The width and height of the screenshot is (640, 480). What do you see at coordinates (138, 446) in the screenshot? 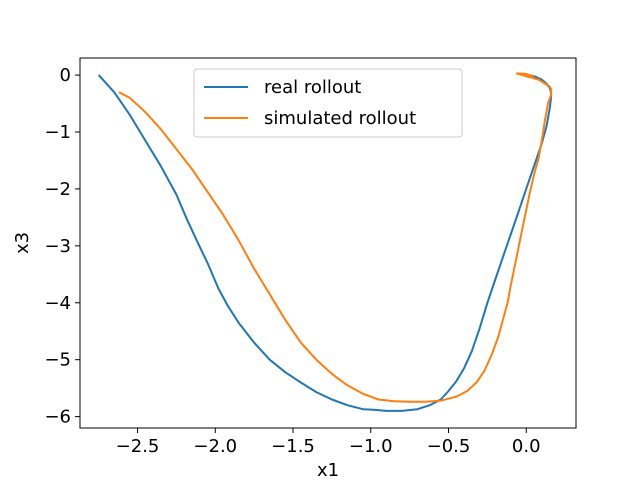
I see `x-tick-label: −2.5` at bounding box center [138, 446].